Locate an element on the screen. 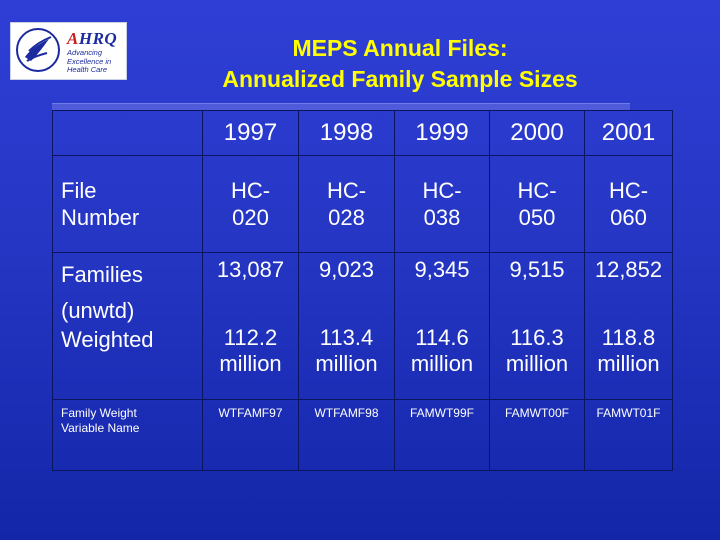 The image size is (720, 540). unweighted-label: (unwtd) is located at coordinates (98, 310).